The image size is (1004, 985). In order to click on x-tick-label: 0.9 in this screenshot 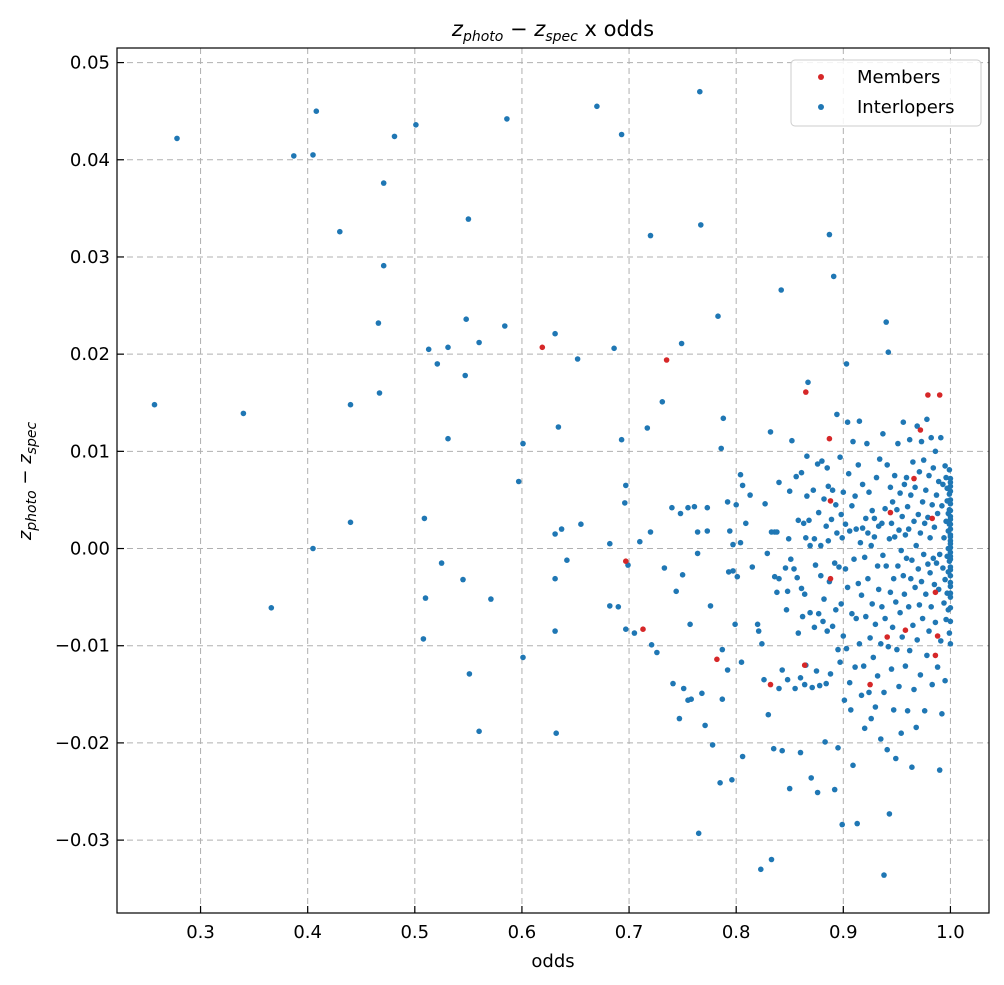, I will do `click(843, 932)`.